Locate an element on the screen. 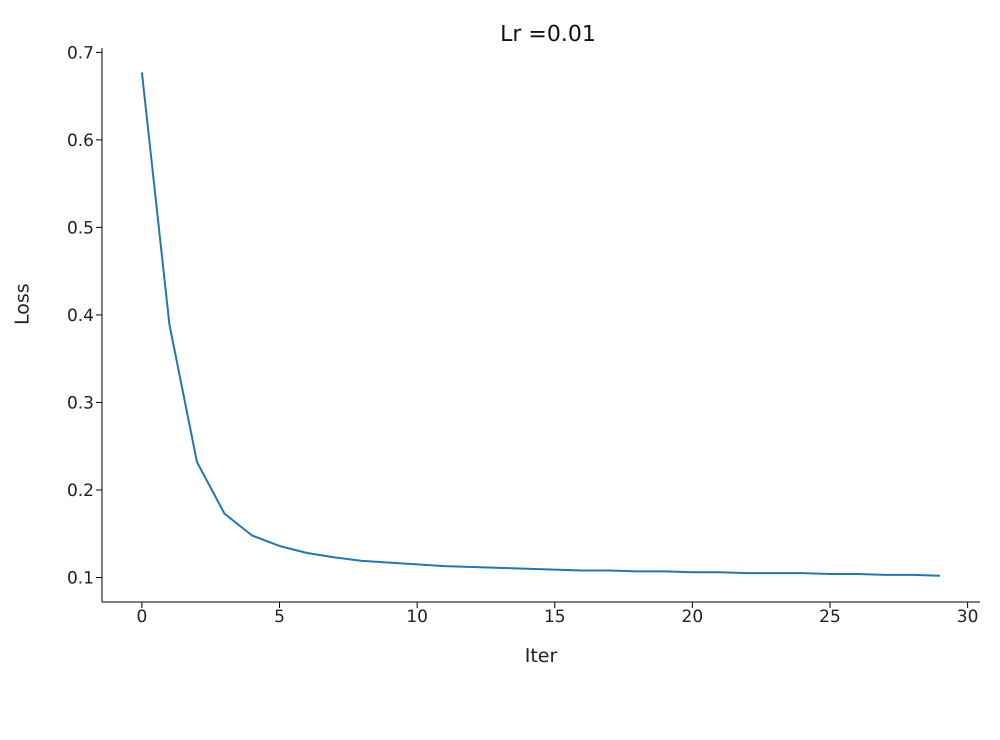 This screenshot has width=1000, height=740. x-tick-label: 0 is located at coordinates (142, 617).